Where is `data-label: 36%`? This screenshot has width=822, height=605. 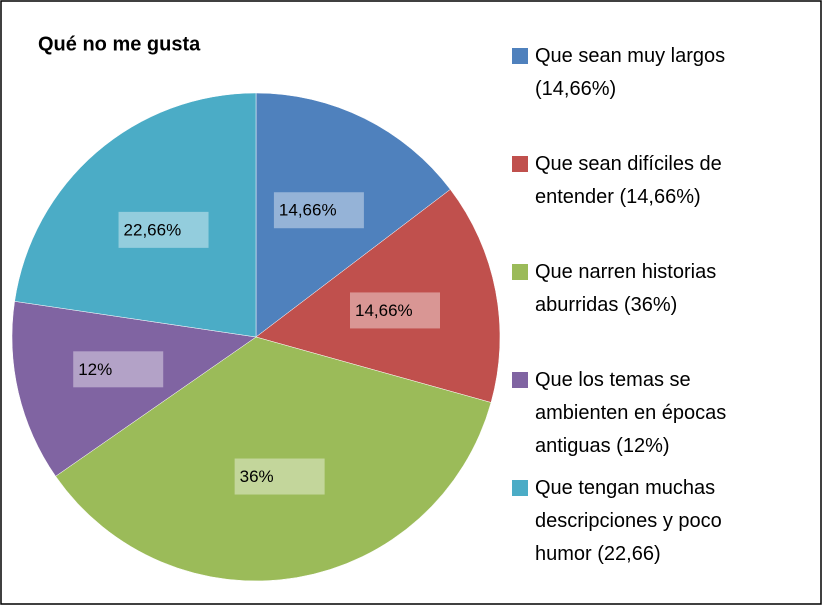
data-label: 36% is located at coordinates (257, 476).